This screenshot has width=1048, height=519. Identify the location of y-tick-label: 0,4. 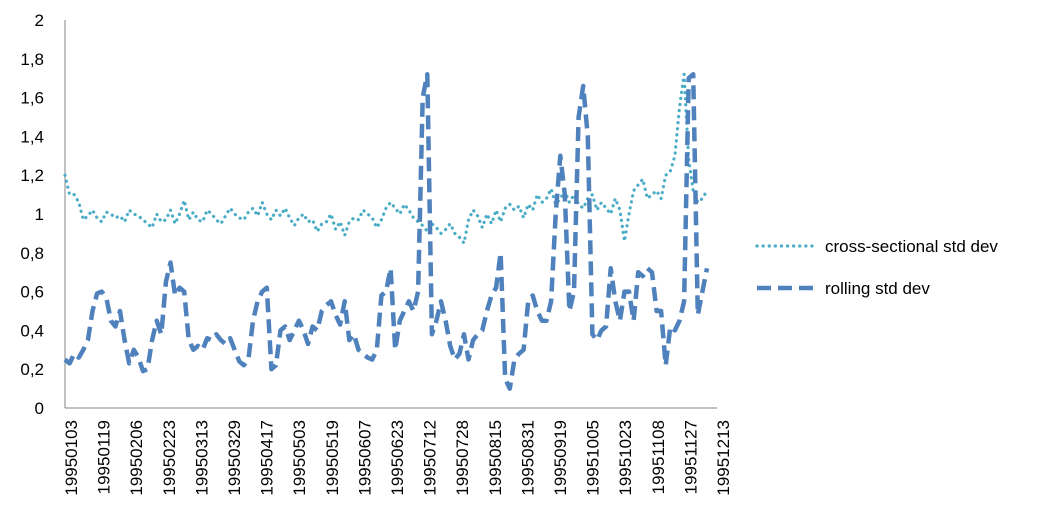
(32, 330).